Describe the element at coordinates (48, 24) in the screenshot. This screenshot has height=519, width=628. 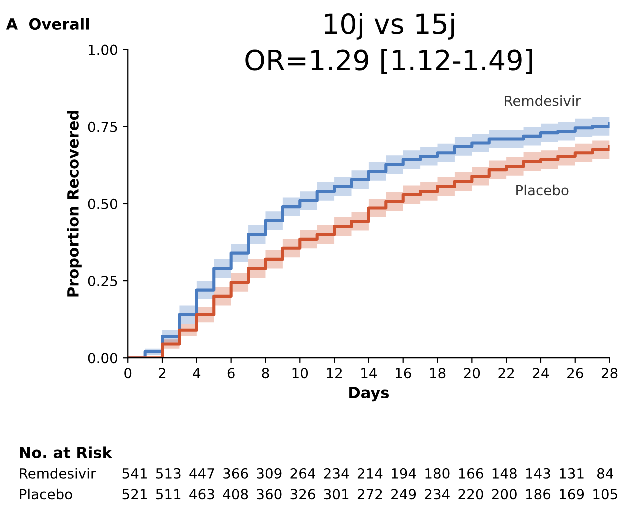
I see `text: A Overall` at that location.